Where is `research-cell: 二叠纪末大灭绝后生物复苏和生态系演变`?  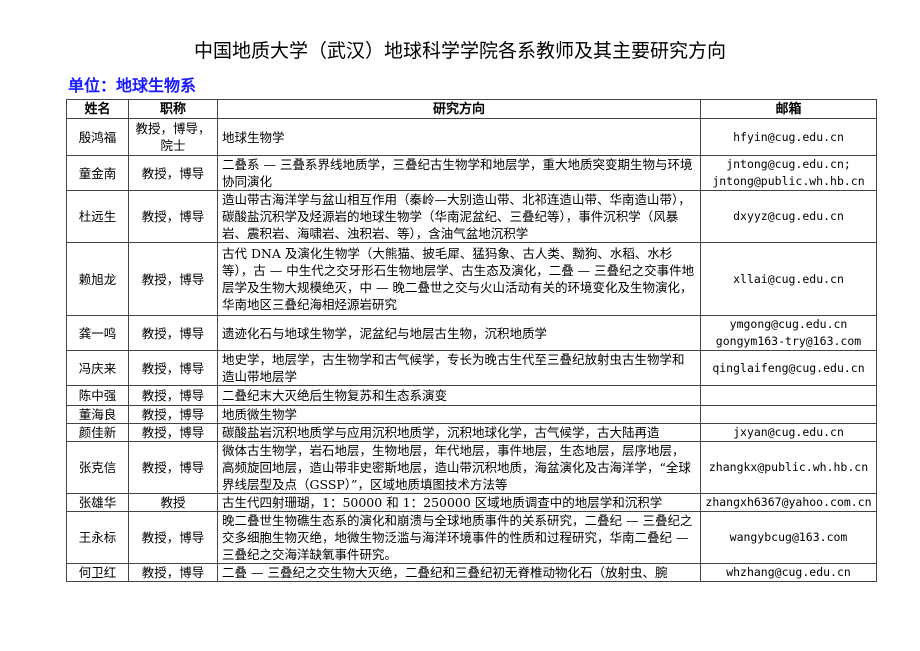
research-cell: 二叠纪末大灭绝后生物复苏和生态系演变 is located at coordinates (459, 395).